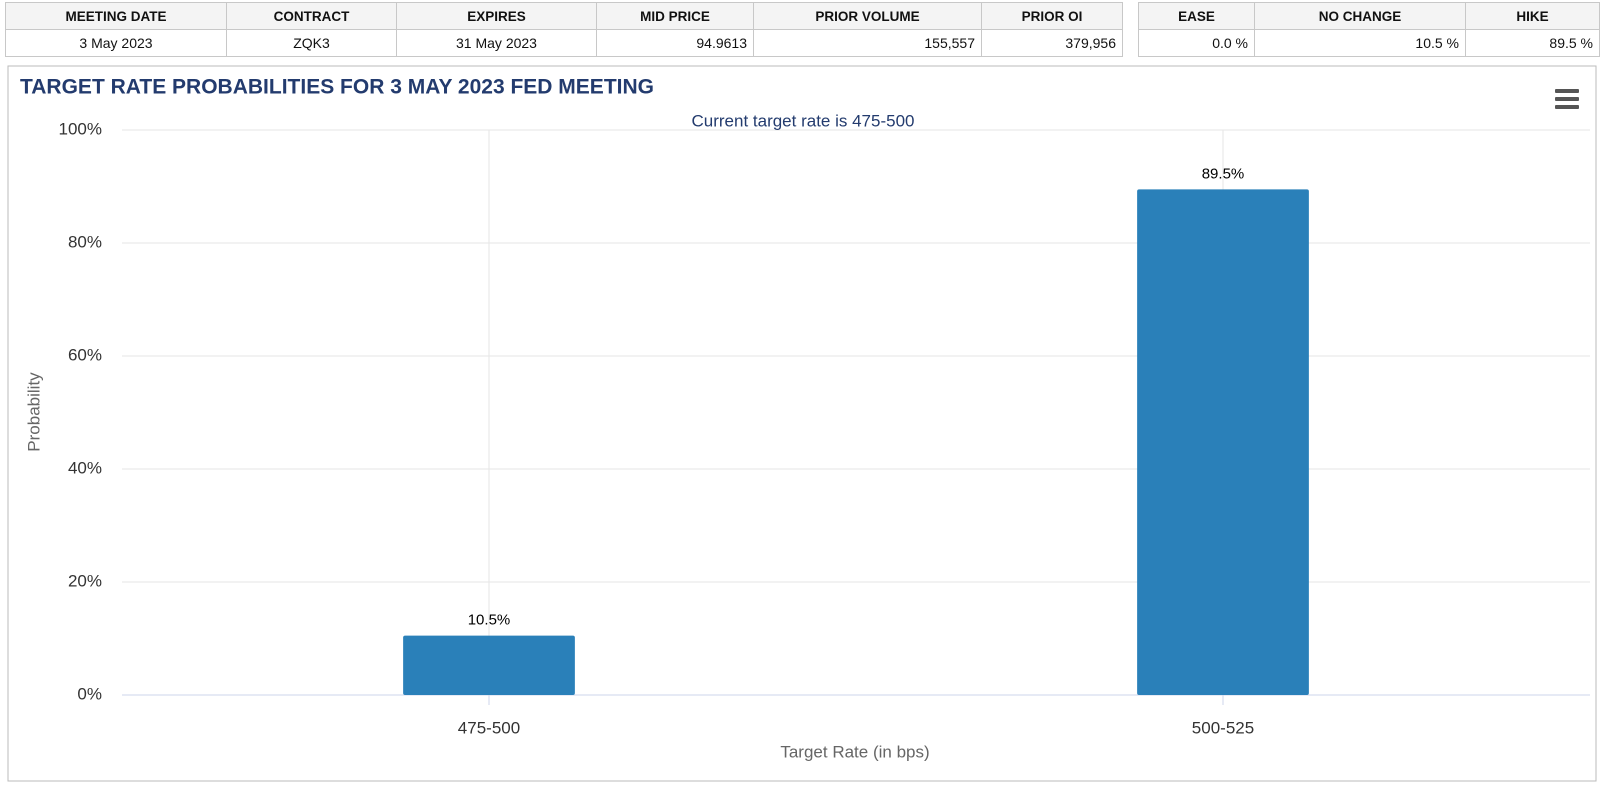 The image size is (1600, 788). What do you see at coordinates (116, 43) in the screenshot?
I see `table-cell: 3 May 2023` at bounding box center [116, 43].